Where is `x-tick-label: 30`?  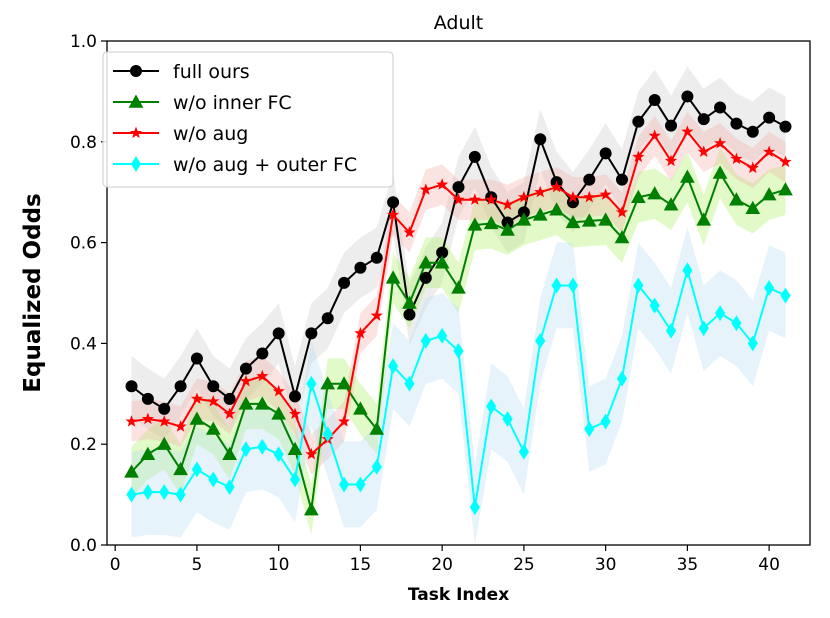 x-tick-label: 30 is located at coordinates (606, 565).